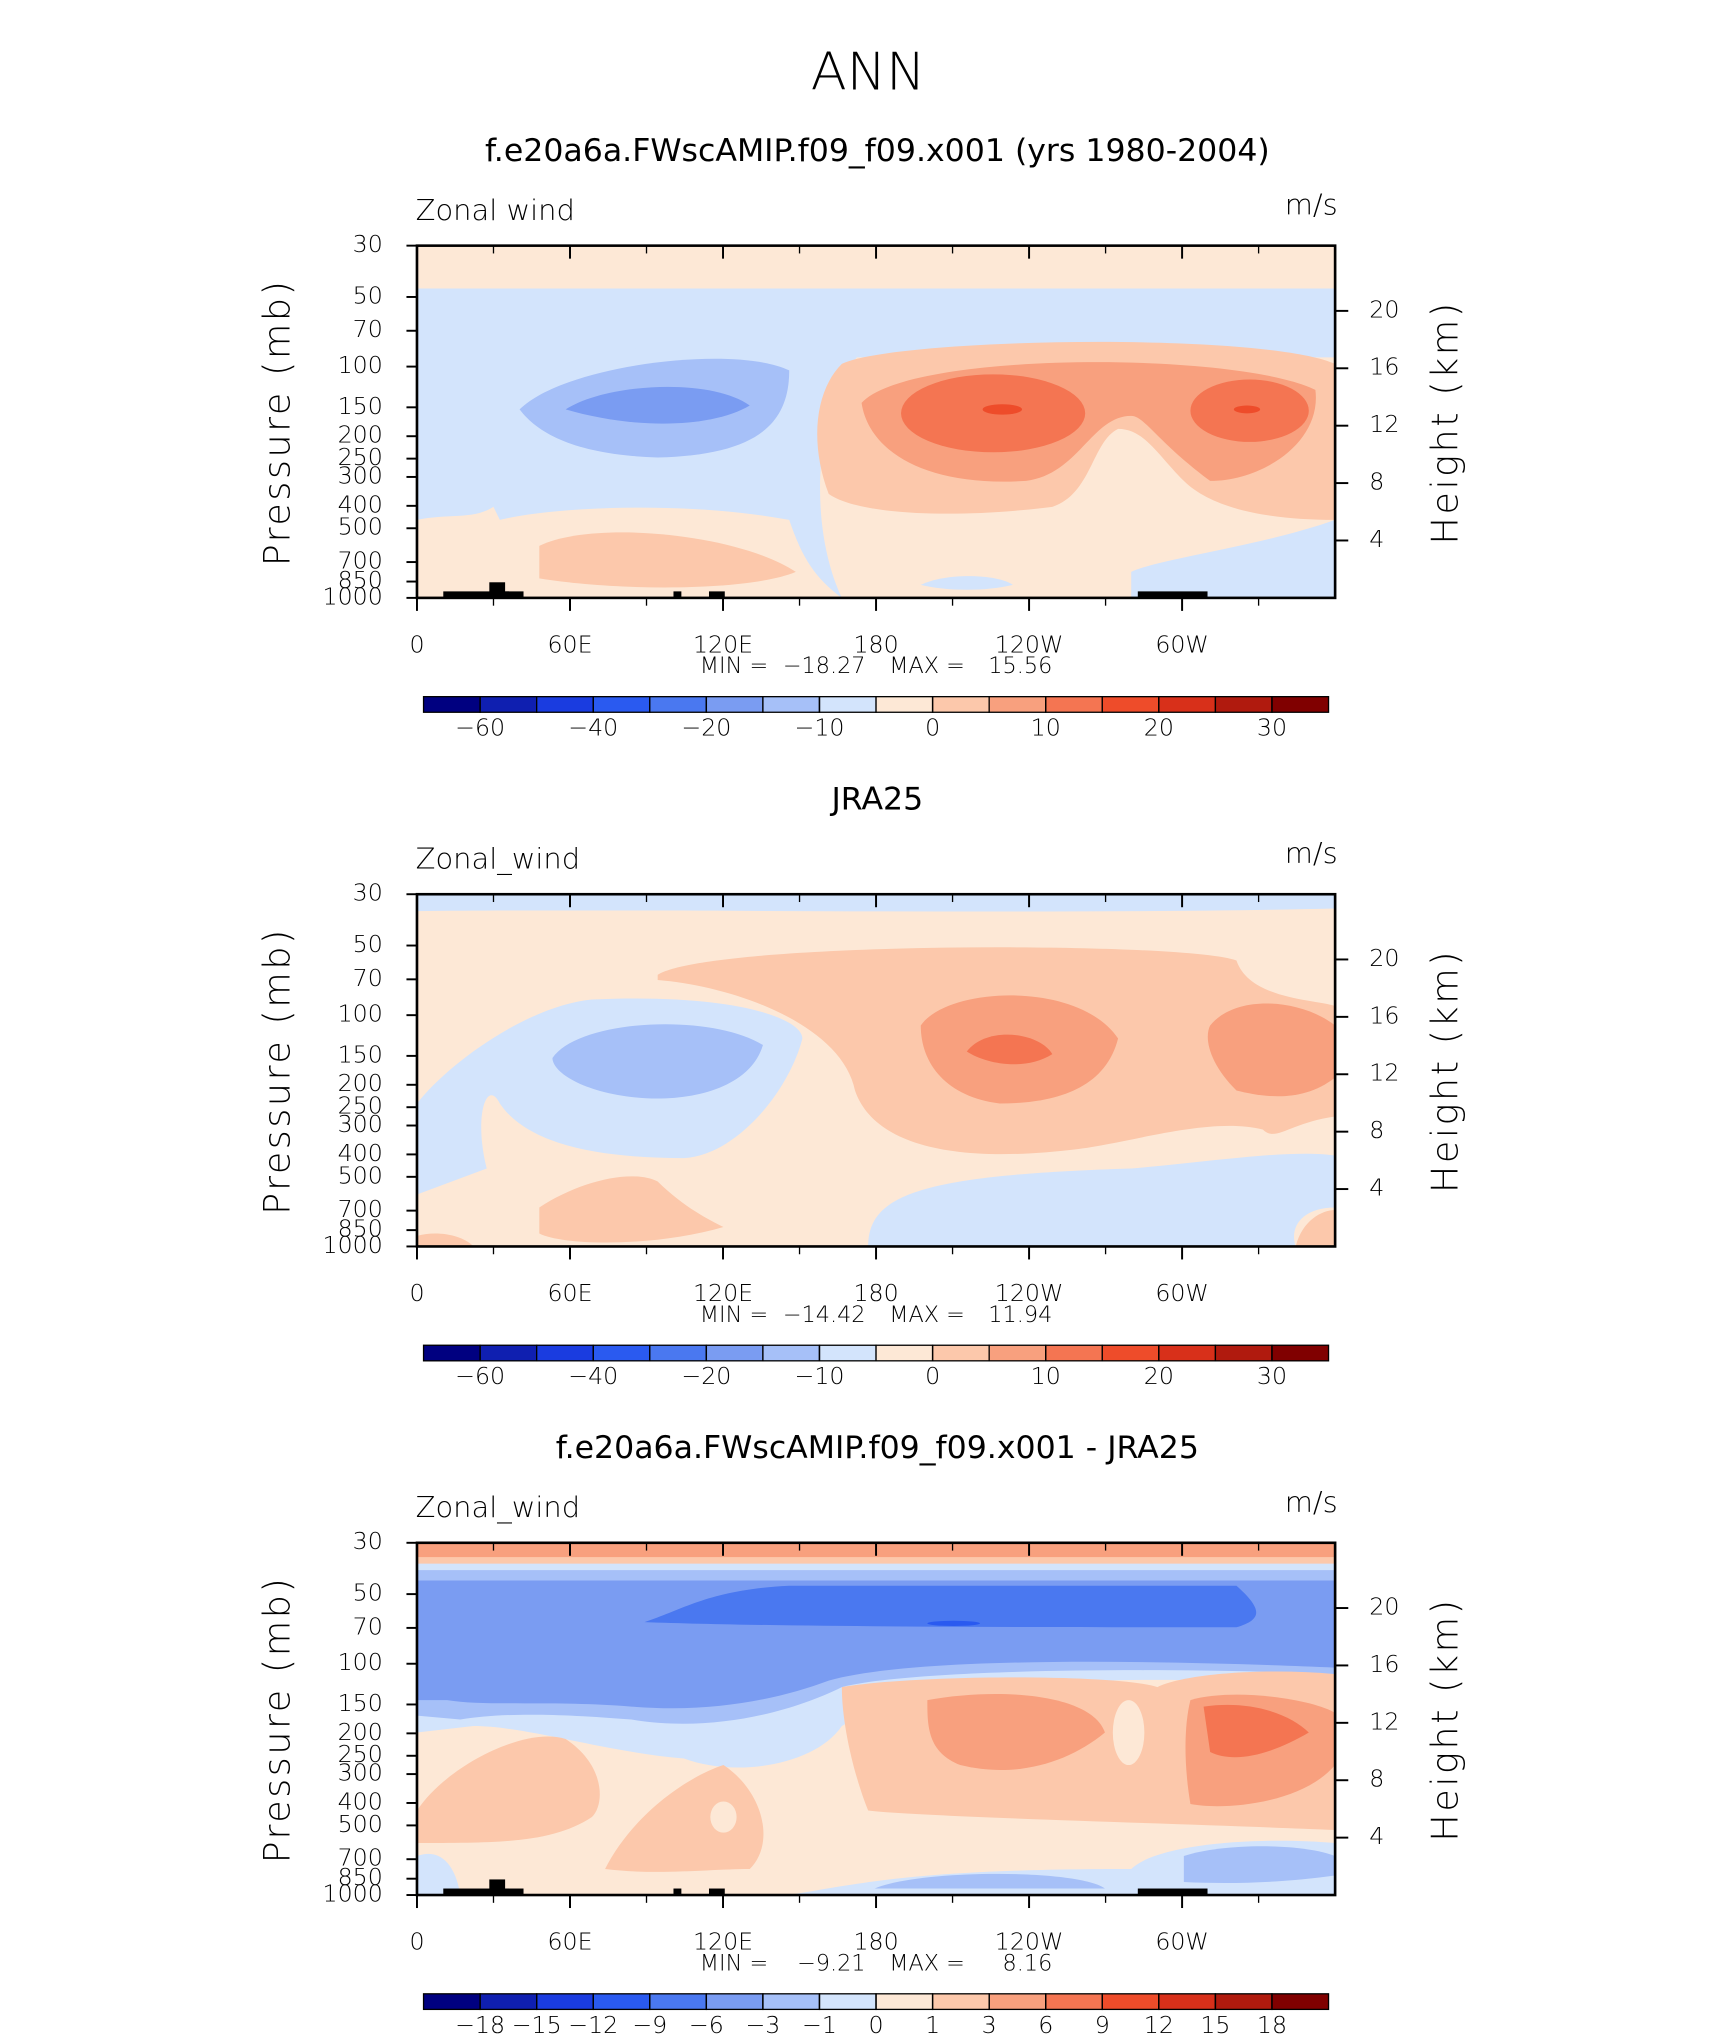 This screenshot has height=2038, width=1710. Describe the element at coordinates (831, 1963) in the screenshot. I see `min-value: −9.21` at that location.